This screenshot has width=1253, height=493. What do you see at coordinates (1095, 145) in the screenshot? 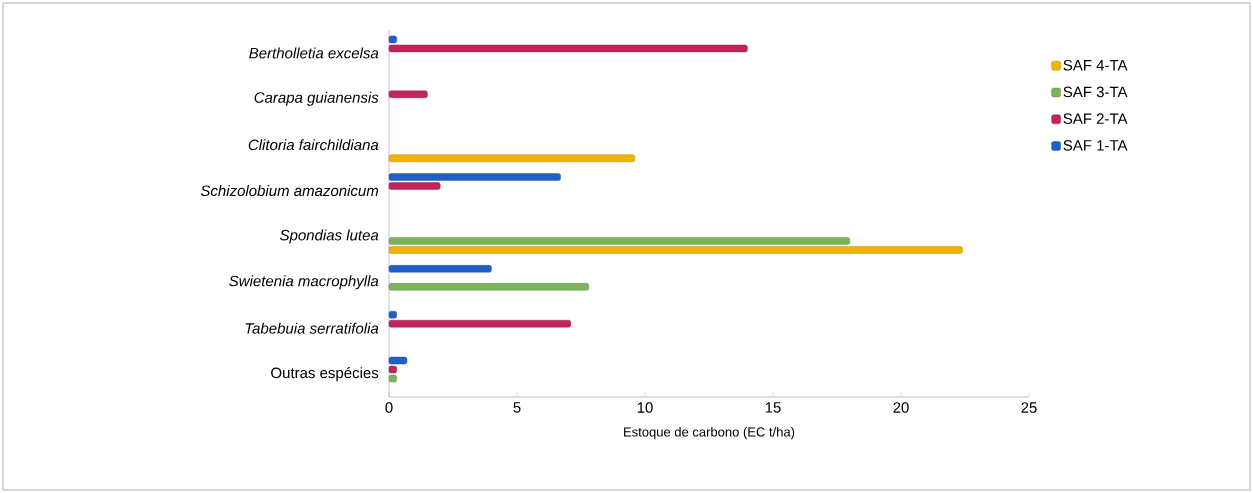
I see `legend-label: SAF 1-TA` at bounding box center [1095, 145].